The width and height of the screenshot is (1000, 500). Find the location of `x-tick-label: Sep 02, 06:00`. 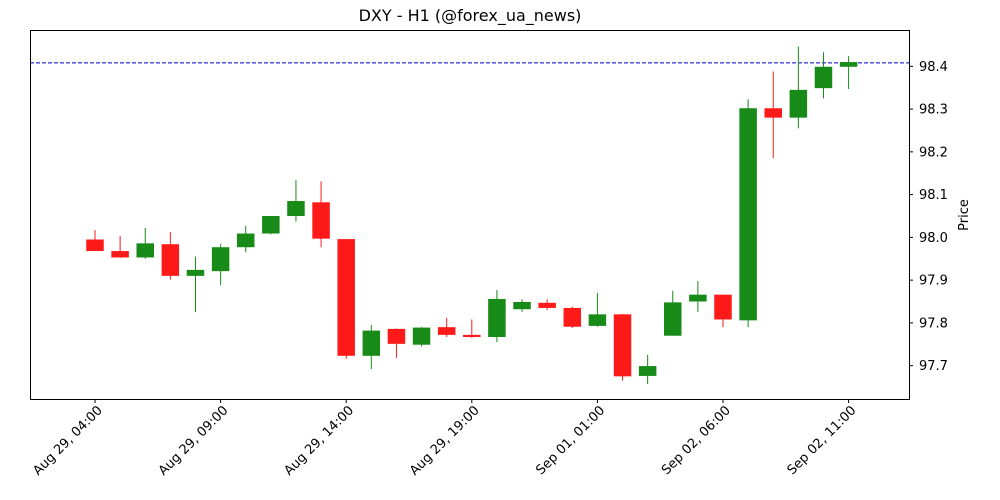

x-tick-label: Sep 02, 06:00 is located at coordinates (696, 440).